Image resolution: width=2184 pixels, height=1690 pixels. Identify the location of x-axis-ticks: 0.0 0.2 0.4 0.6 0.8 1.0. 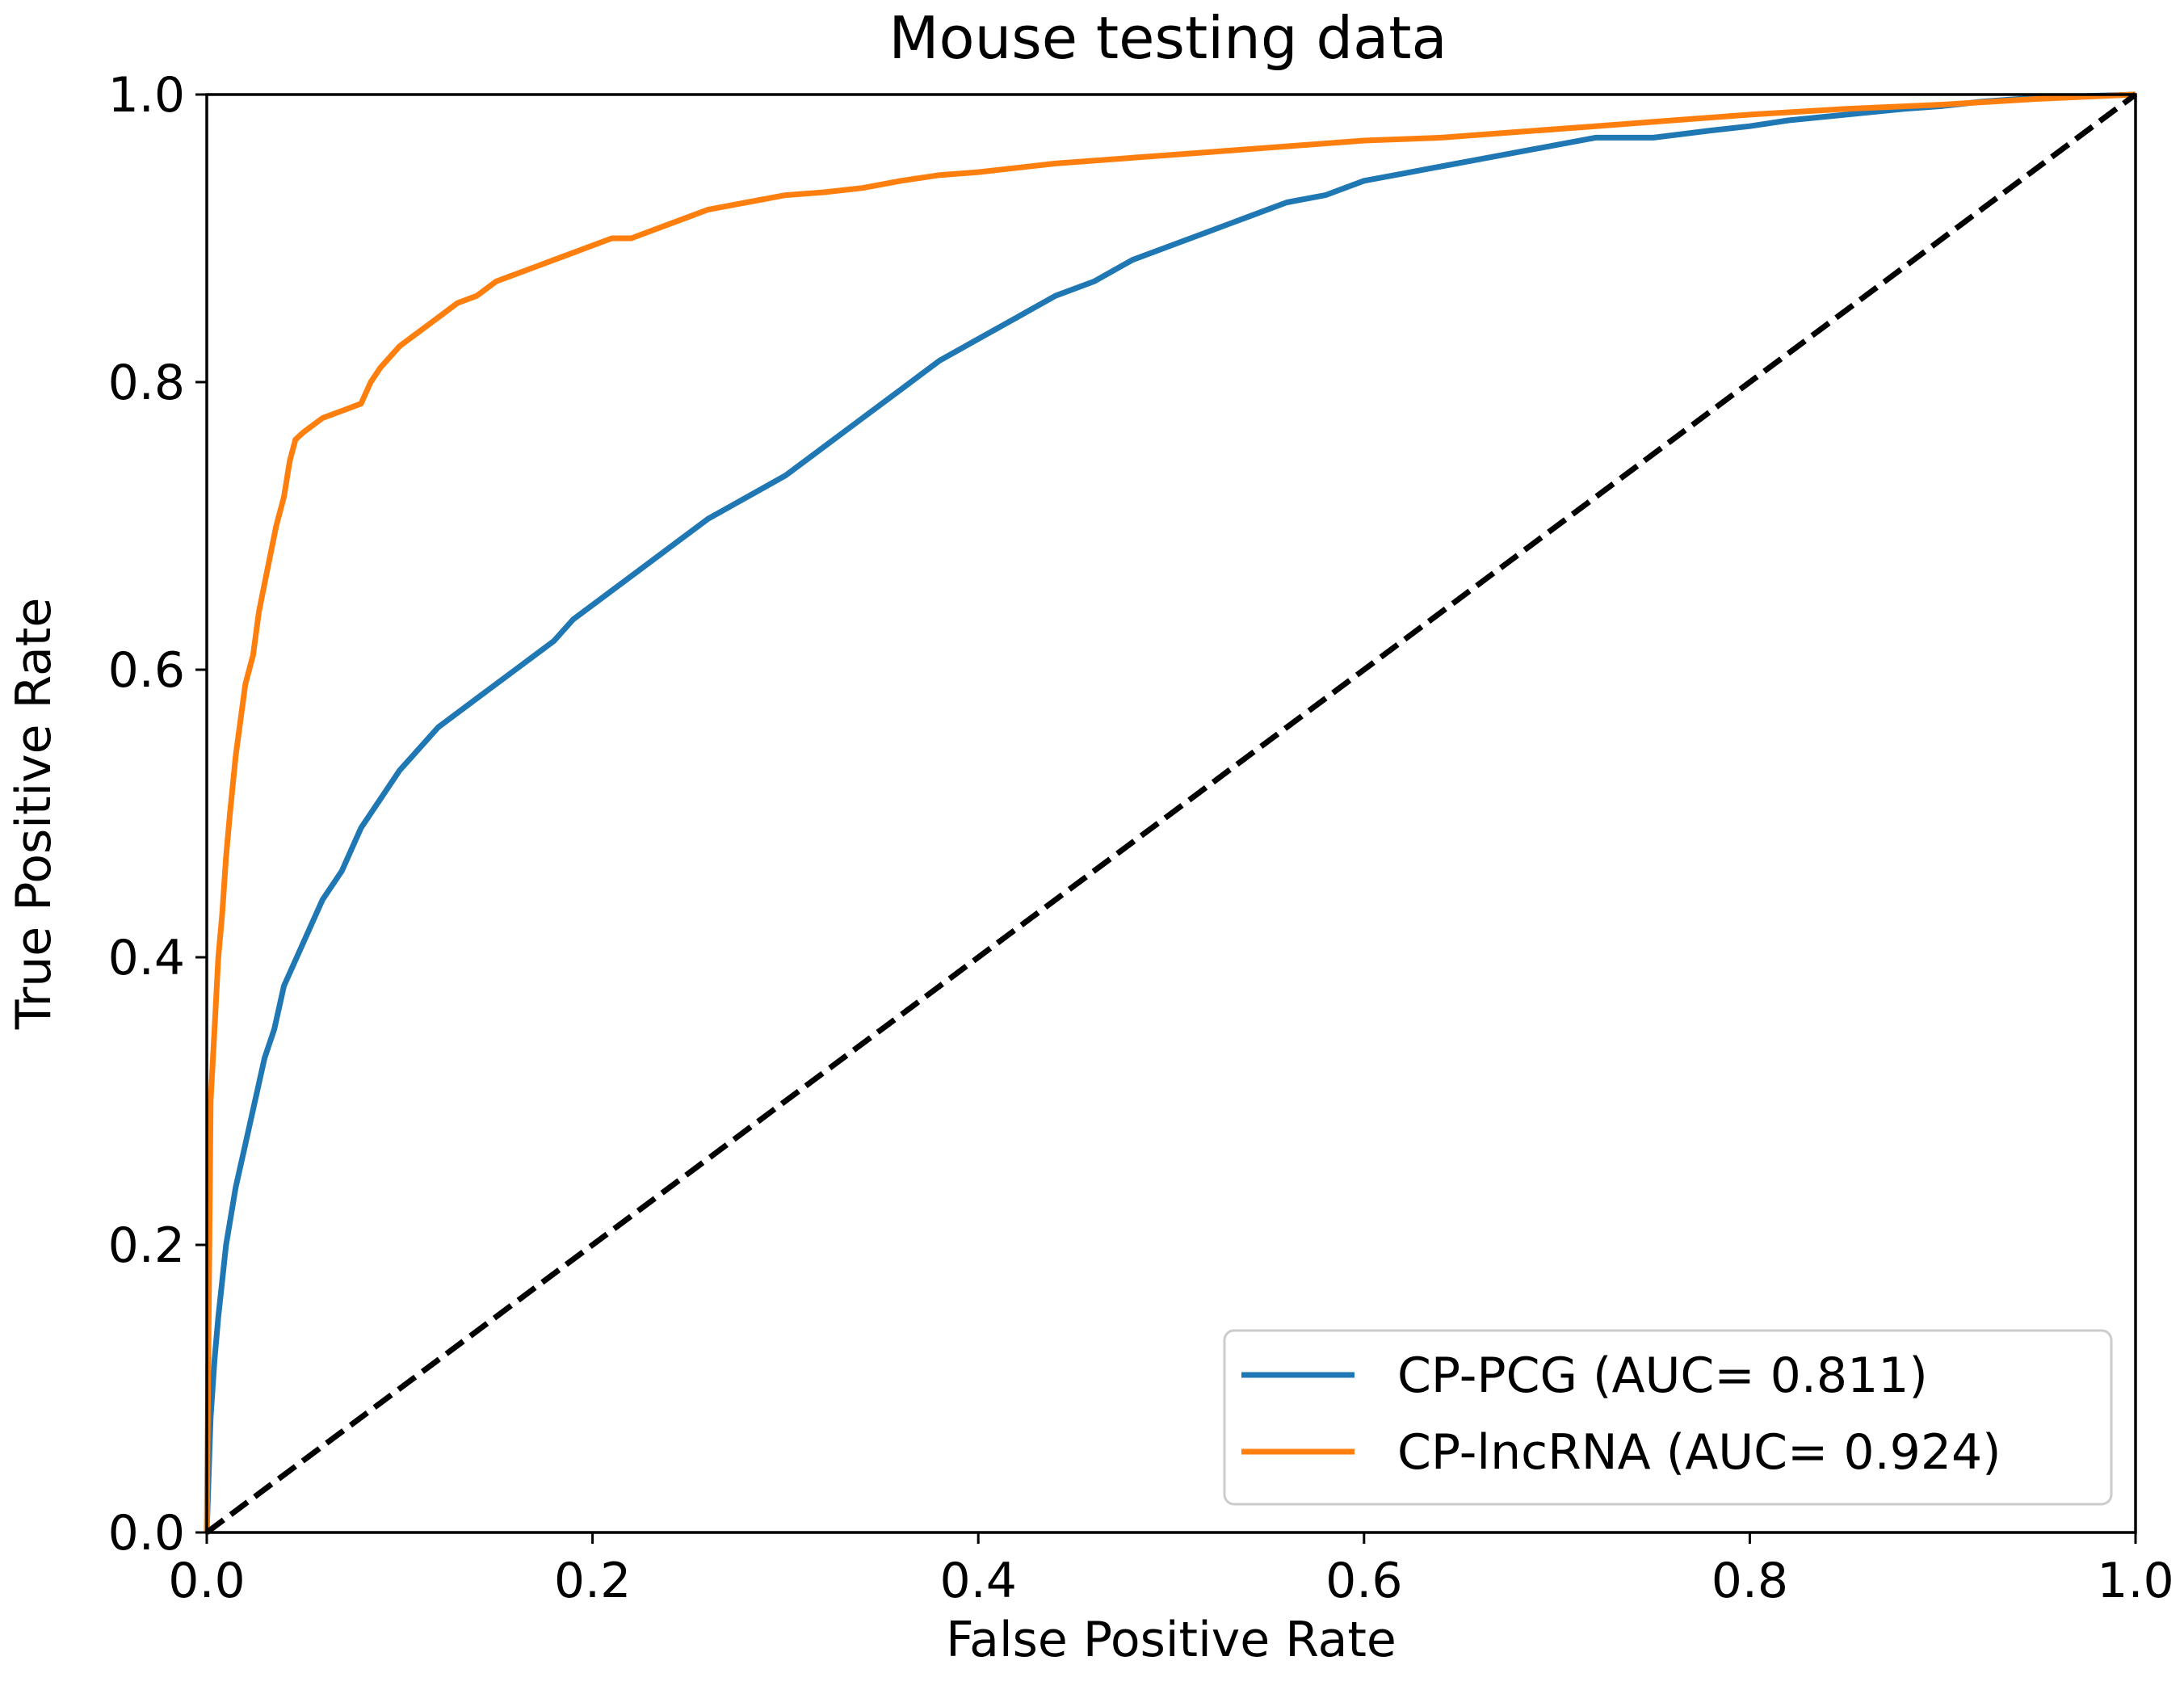
(1171, 1570).